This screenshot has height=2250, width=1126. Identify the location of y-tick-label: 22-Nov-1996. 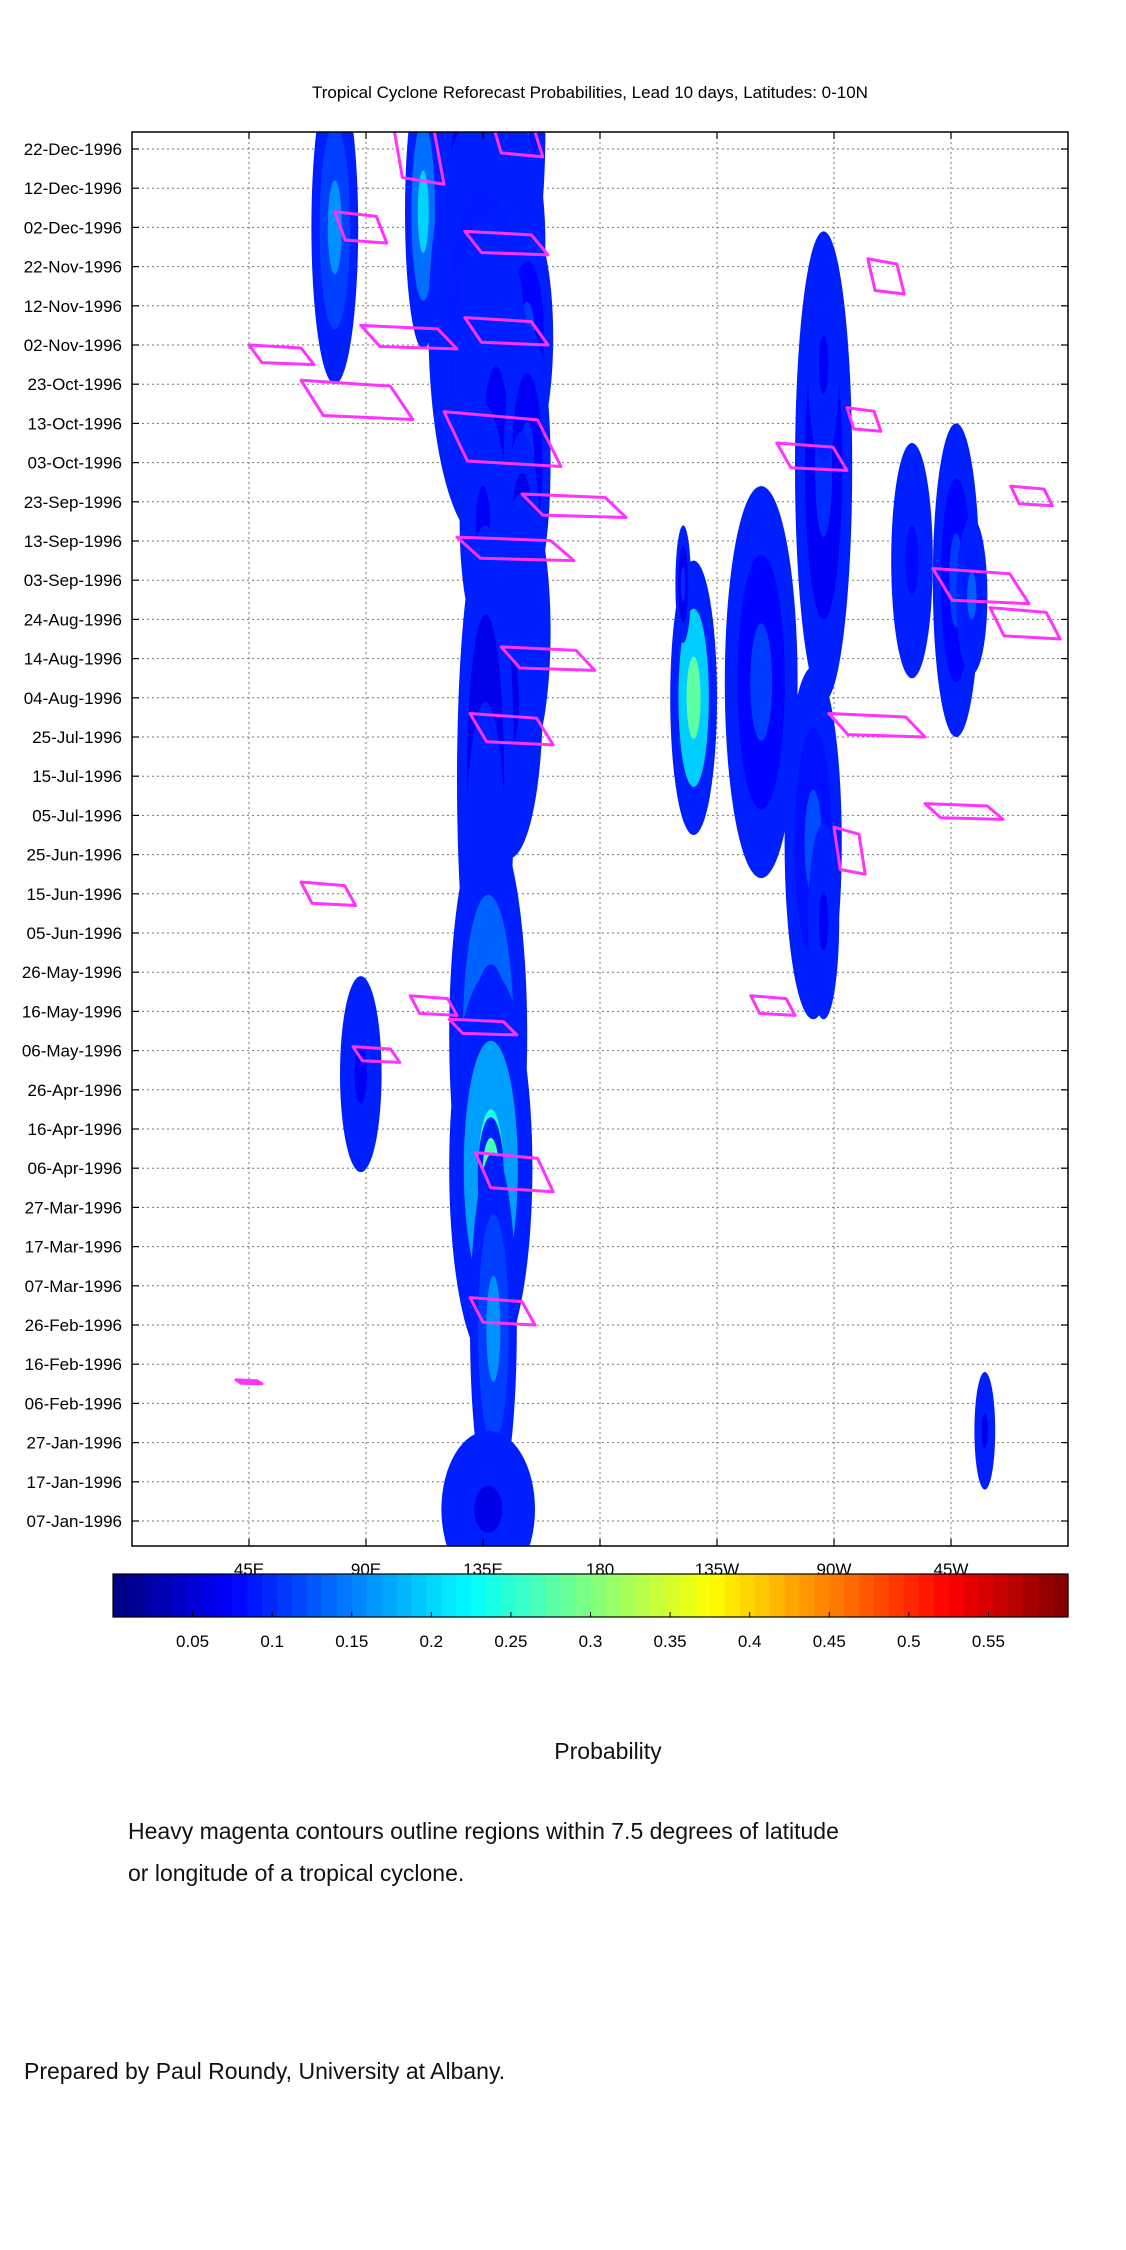
(73, 267).